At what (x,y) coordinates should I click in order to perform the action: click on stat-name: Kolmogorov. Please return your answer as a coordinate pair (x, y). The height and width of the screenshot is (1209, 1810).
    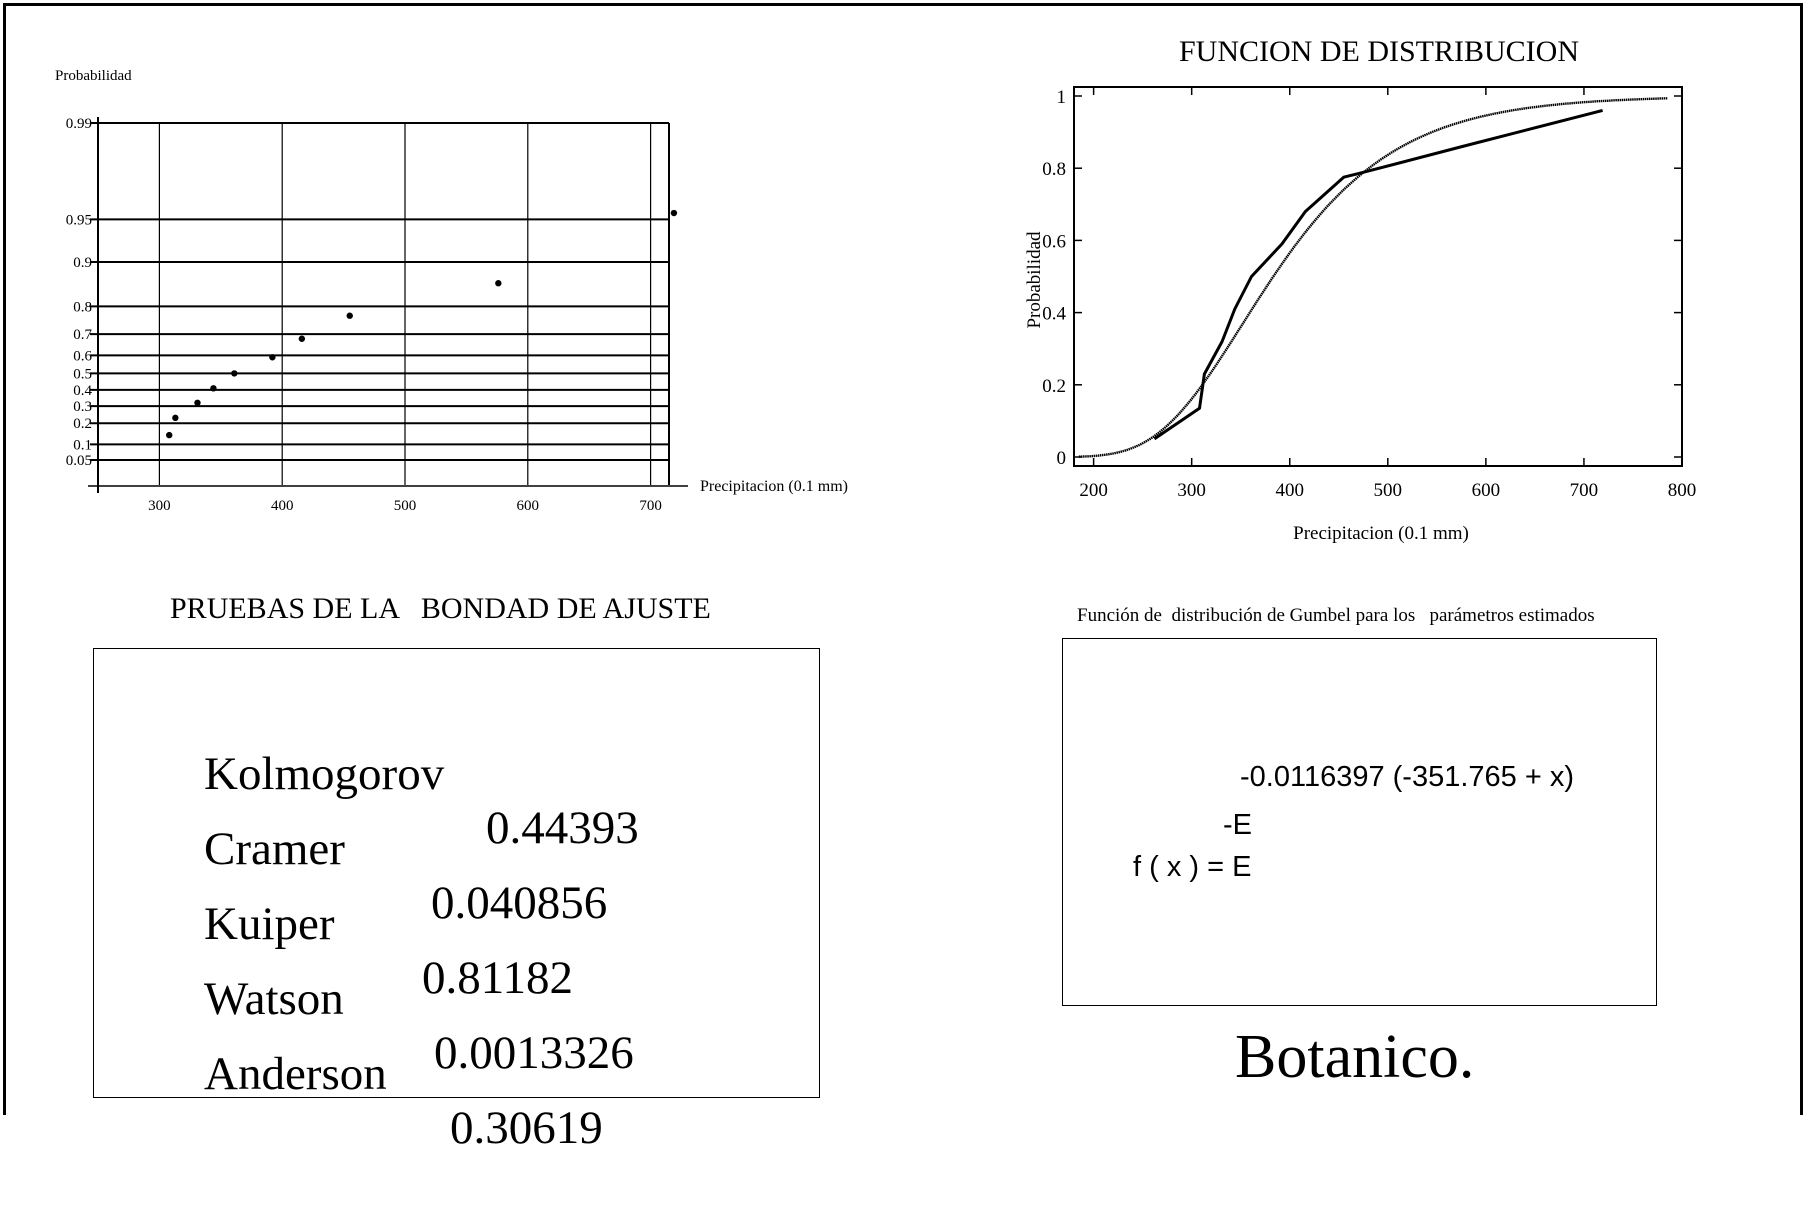
    Looking at the image, I should click on (324, 774).